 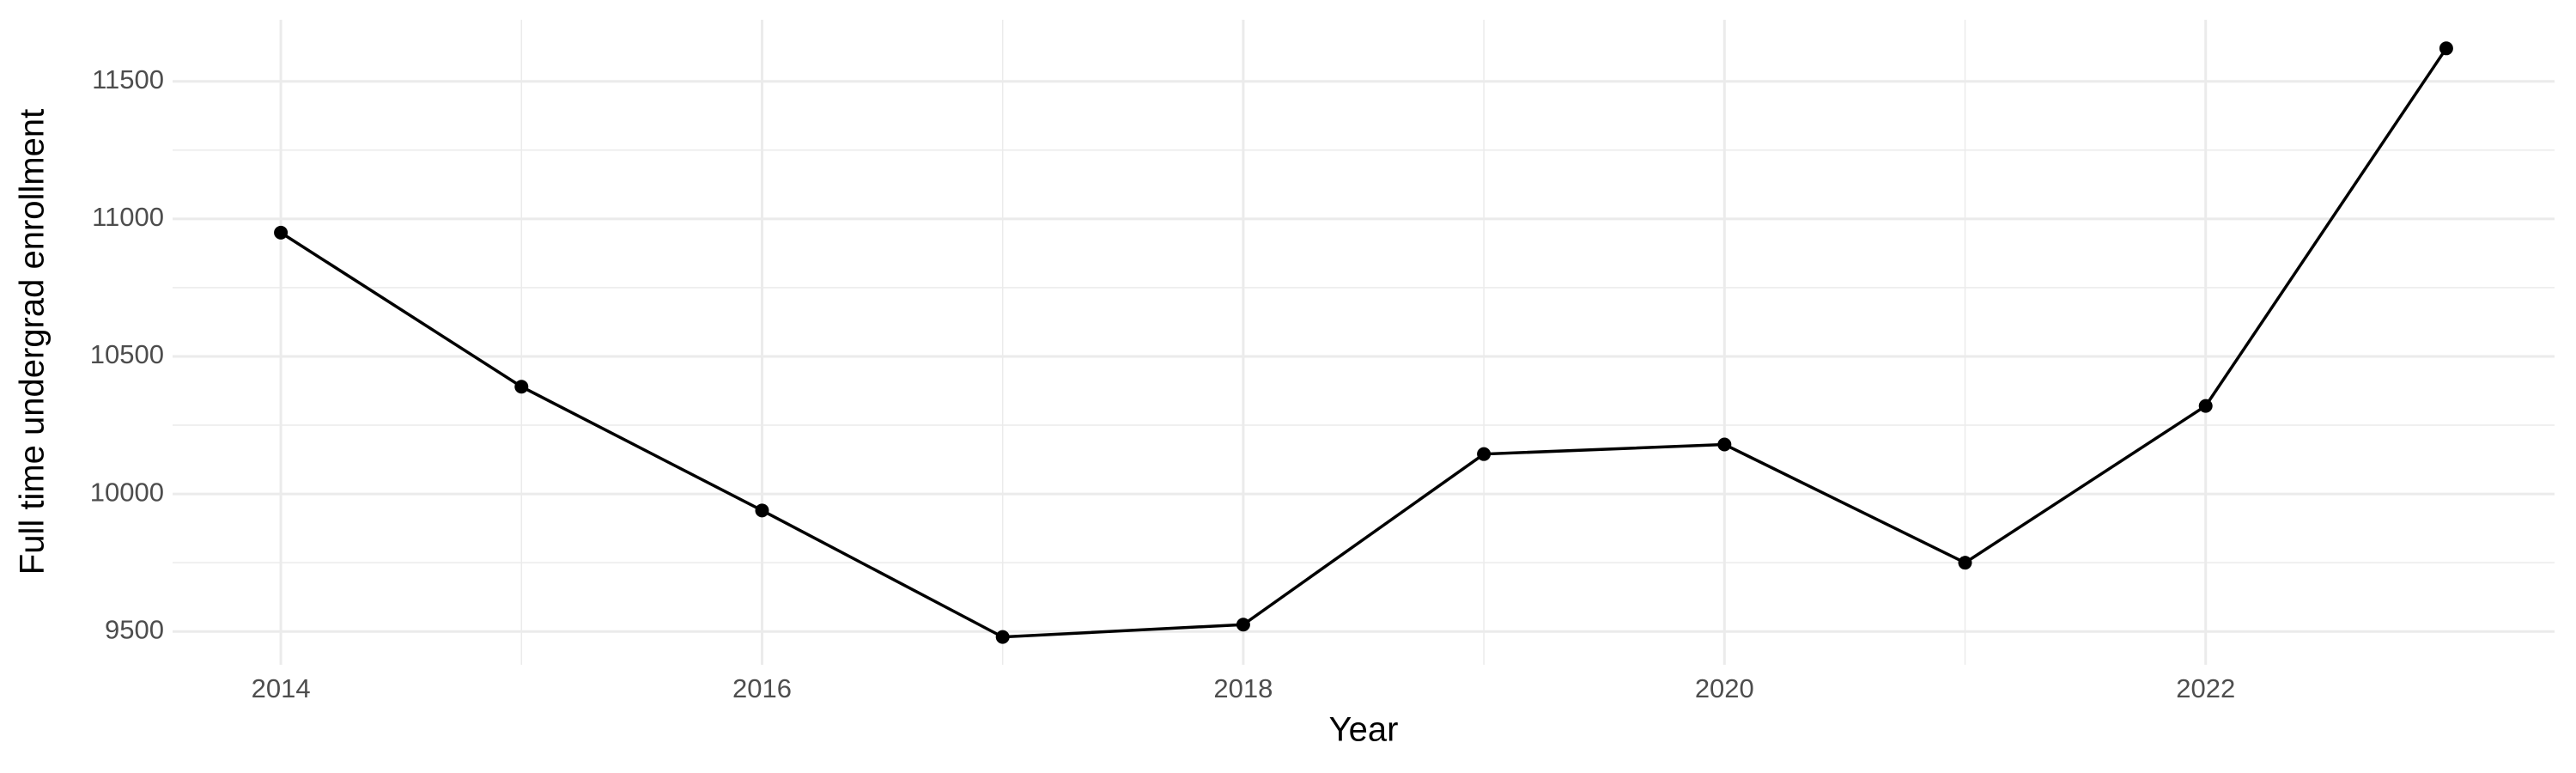 What do you see at coordinates (128, 79) in the screenshot?
I see `y-tick-label: 11500` at bounding box center [128, 79].